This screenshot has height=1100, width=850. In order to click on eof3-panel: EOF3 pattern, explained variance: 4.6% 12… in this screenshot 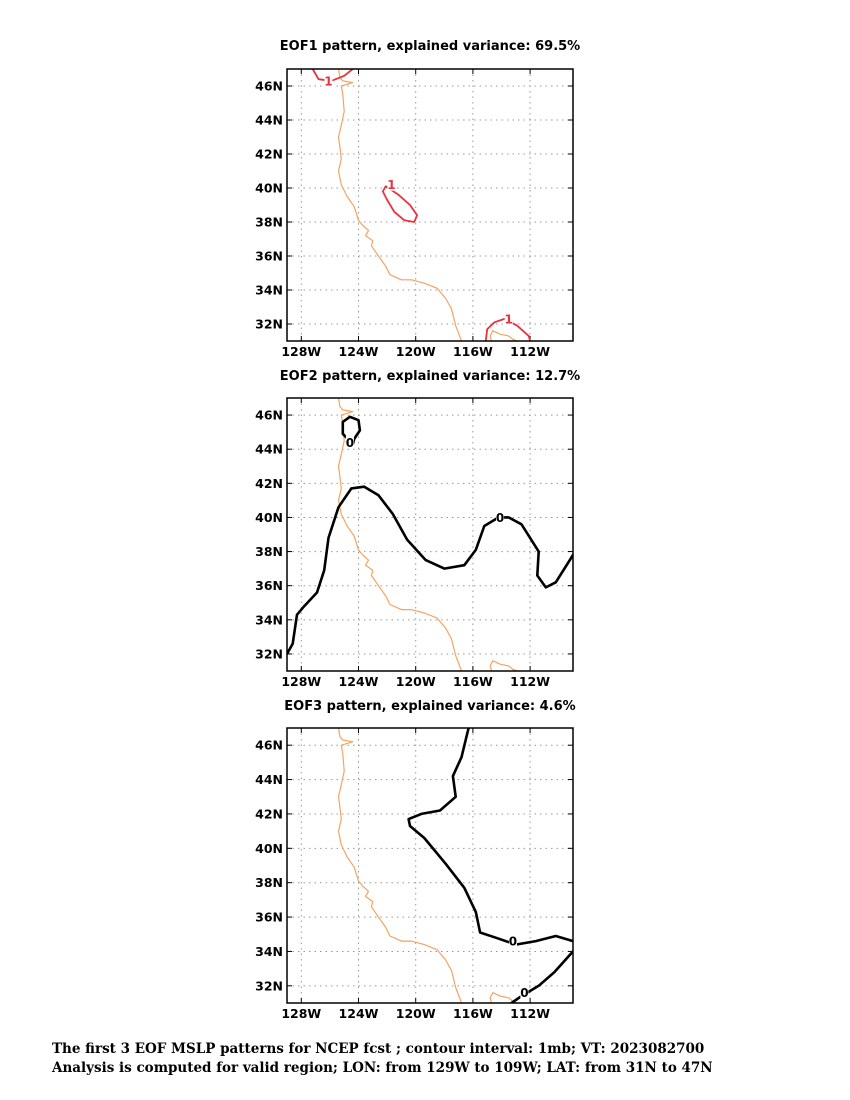, I will do `click(415, 860)`.